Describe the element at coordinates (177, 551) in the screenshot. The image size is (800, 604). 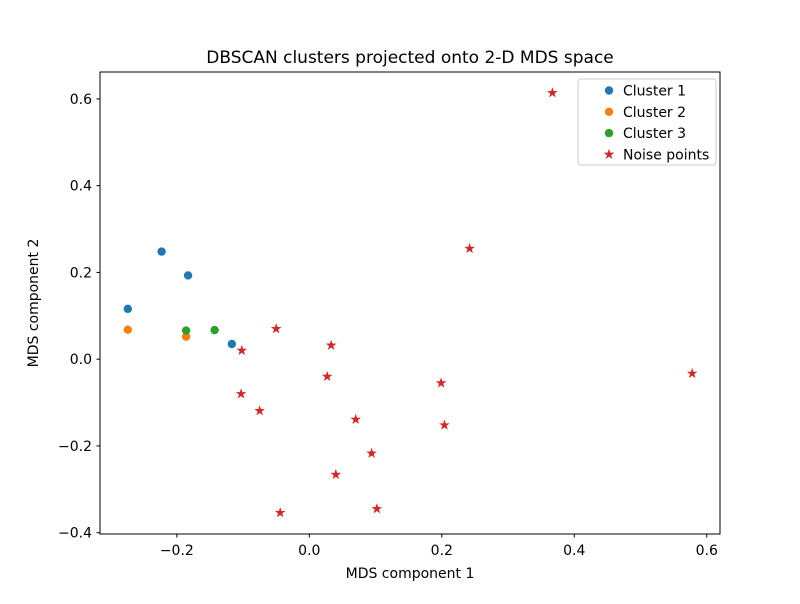
I see `x-tick-label: −0.2` at that location.